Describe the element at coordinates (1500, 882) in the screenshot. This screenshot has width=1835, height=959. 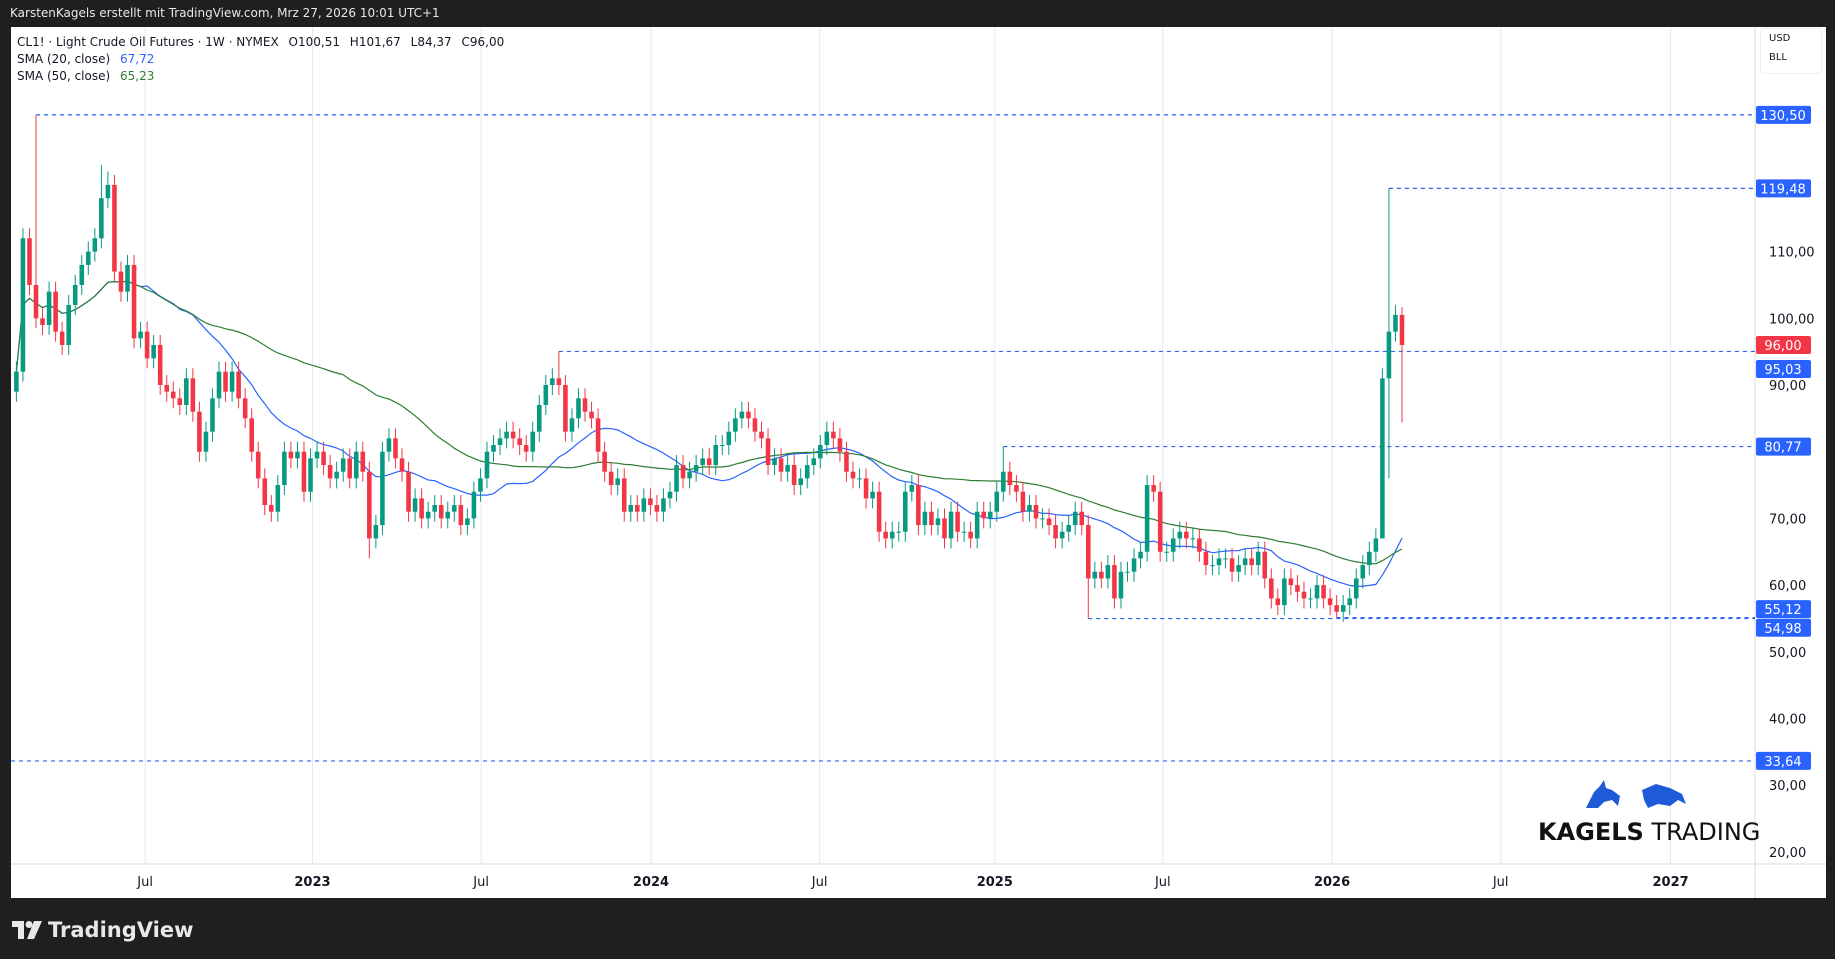
I see `time-tick-label: Jul` at that location.